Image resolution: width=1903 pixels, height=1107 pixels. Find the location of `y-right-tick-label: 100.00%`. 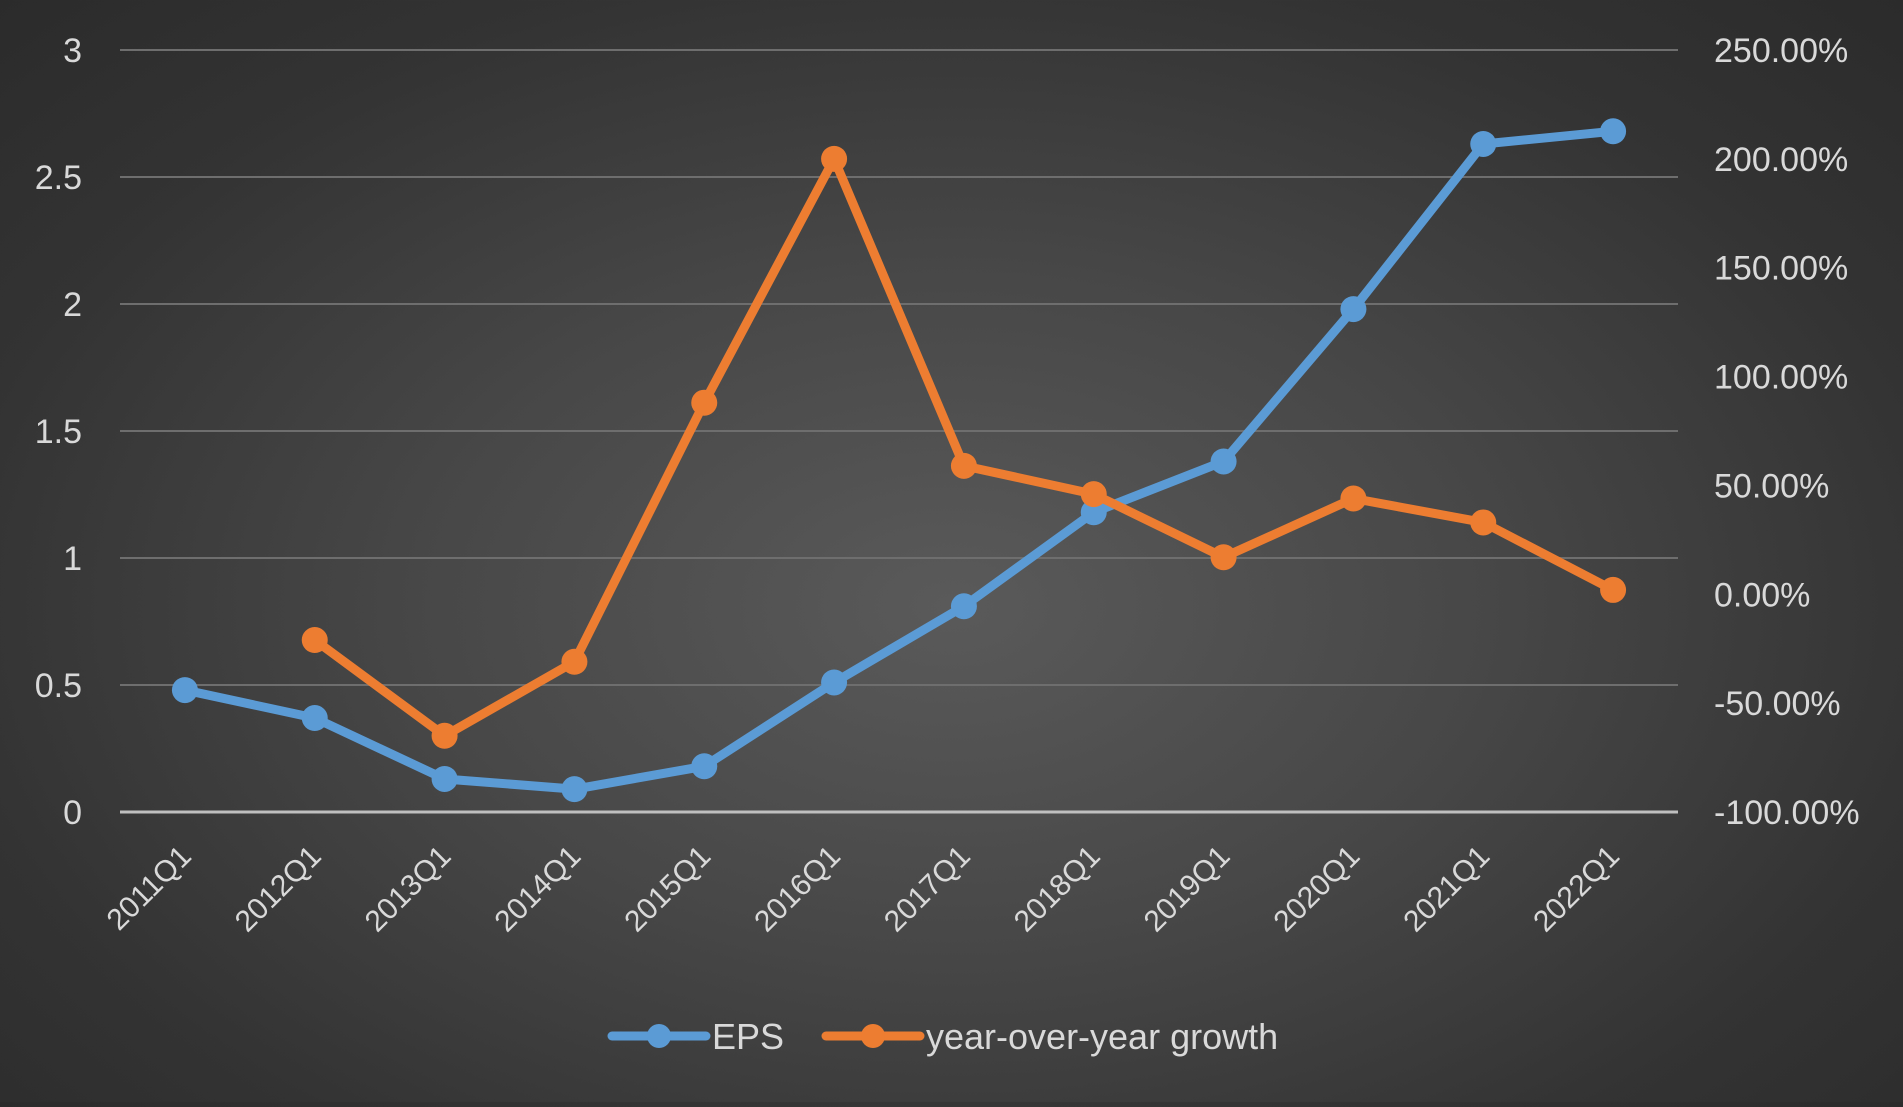

y-right-tick-label: 100.00% is located at coordinates (1781, 378).